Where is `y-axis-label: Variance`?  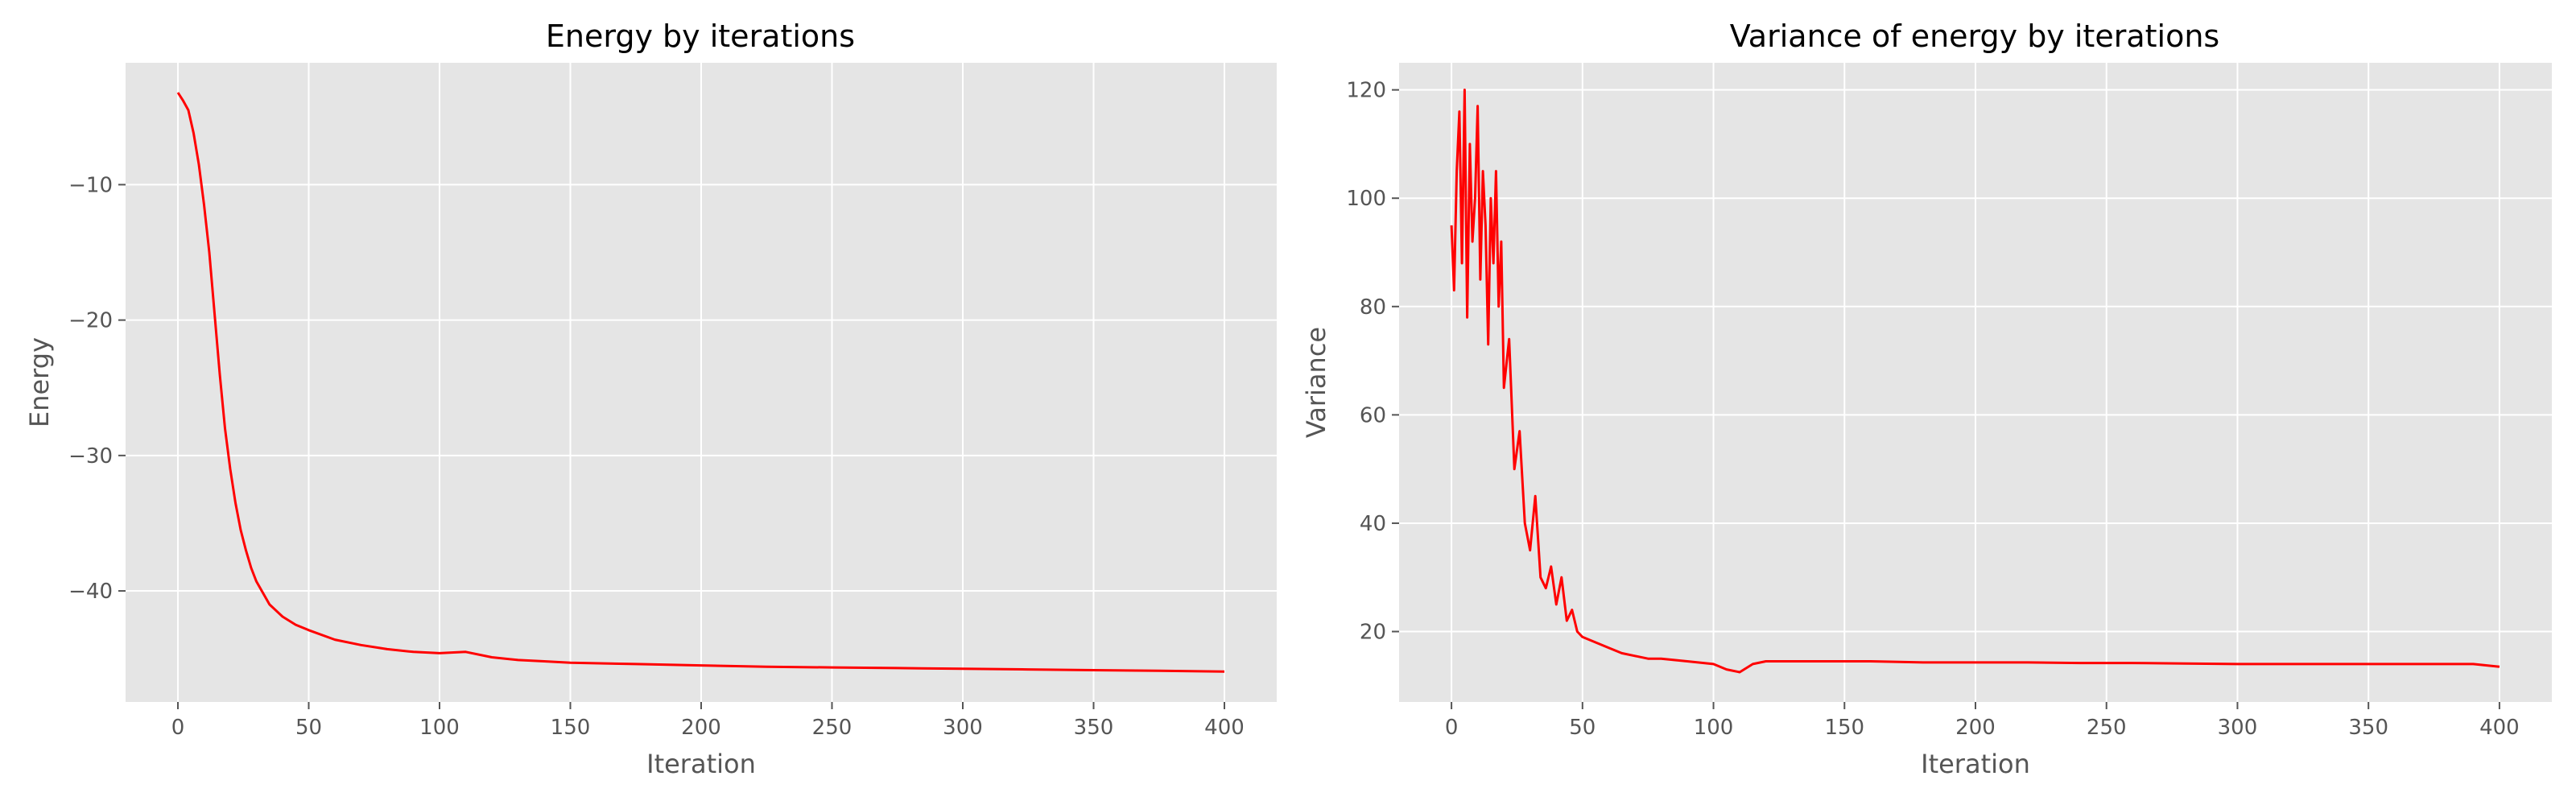 y-axis-label: Variance is located at coordinates (1316, 382).